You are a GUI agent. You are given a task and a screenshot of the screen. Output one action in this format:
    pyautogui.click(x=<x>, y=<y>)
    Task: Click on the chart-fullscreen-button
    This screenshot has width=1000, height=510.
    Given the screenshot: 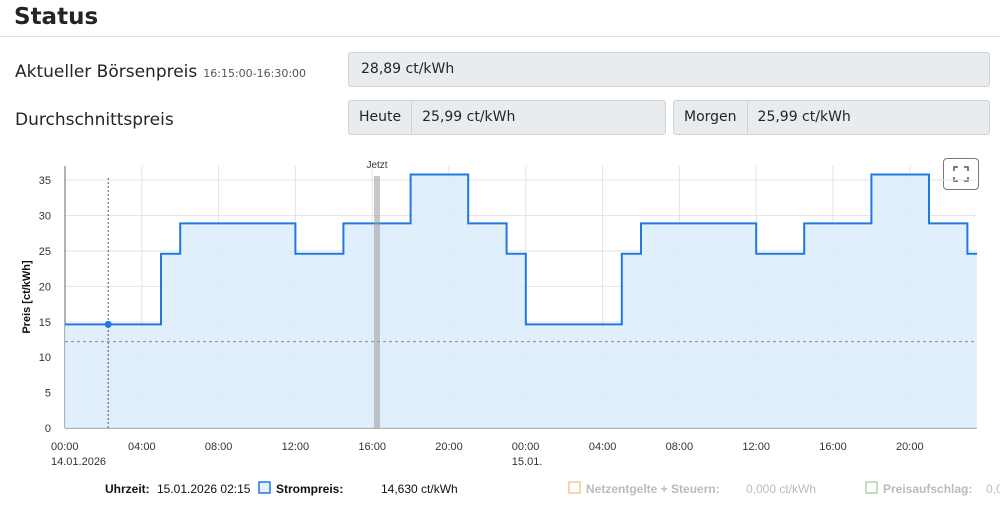 What is the action you would take?
    pyautogui.click(x=961, y=174)
    